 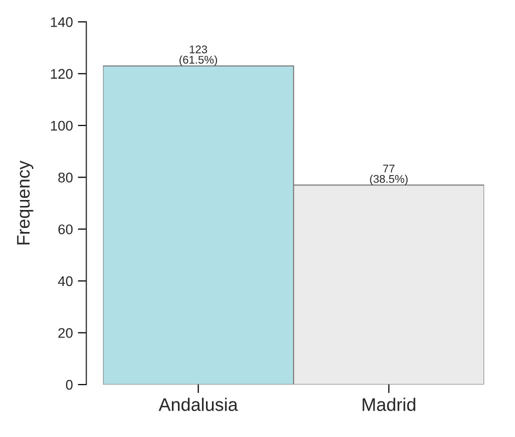 I want to click on y-axis-title: Frequency, so click(x=25, y=202).